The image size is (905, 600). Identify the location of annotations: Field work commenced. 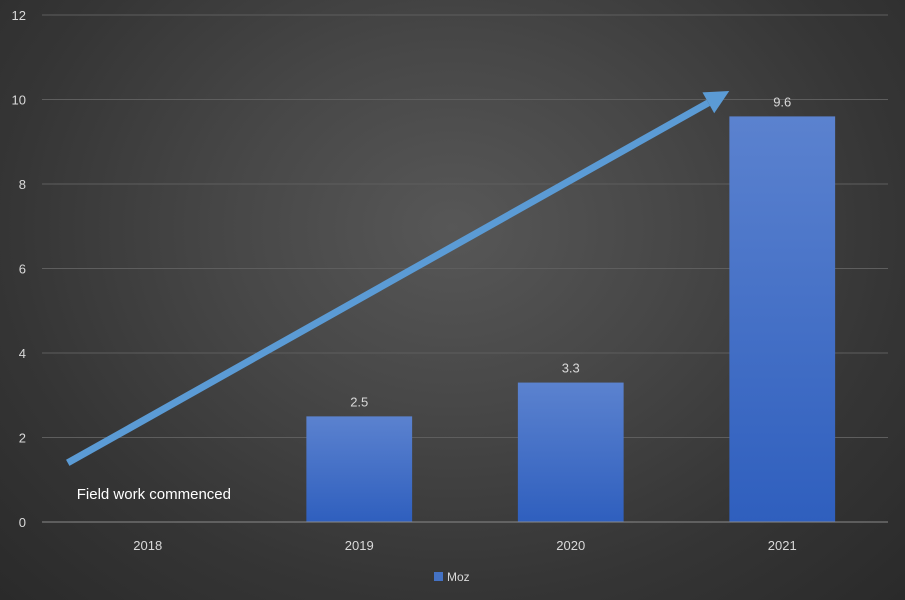
(154, 494).